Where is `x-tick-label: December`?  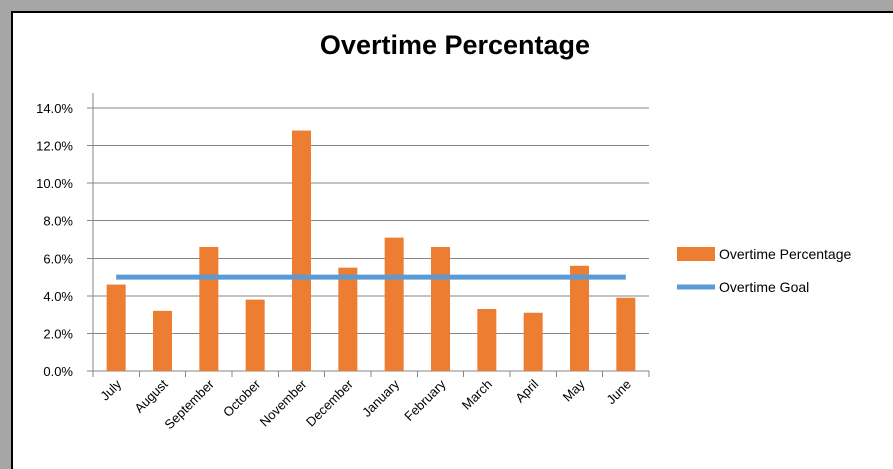
x-tick-label: December is located at coordinates (329, 402).